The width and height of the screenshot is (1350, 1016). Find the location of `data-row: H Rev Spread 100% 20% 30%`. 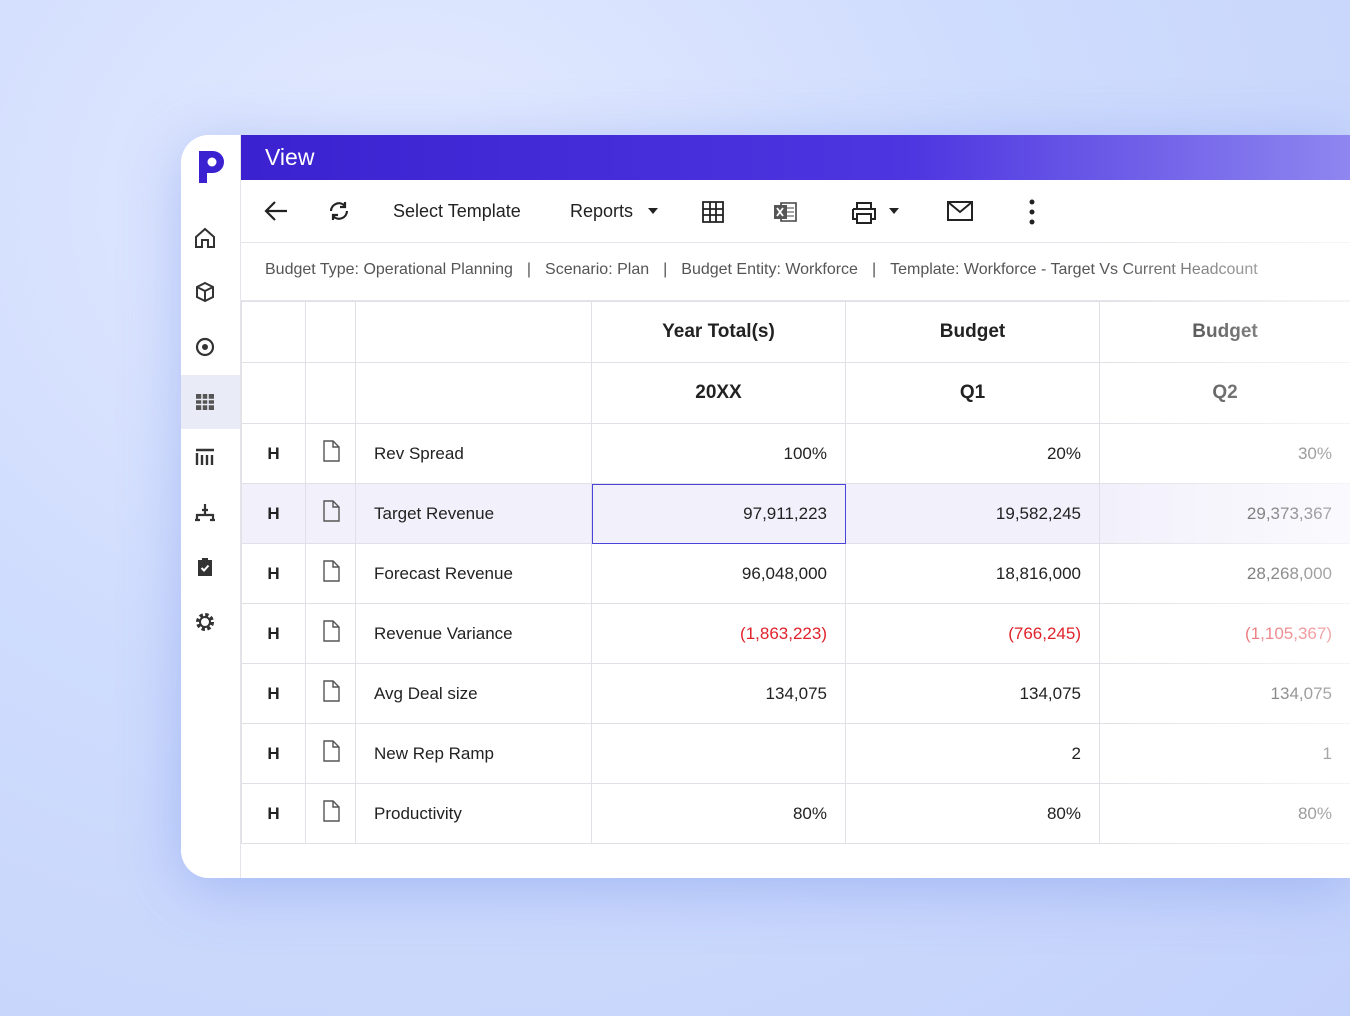

data-row: H Rev Spread 100% 20% 30% is located at coordinates (795, 453).